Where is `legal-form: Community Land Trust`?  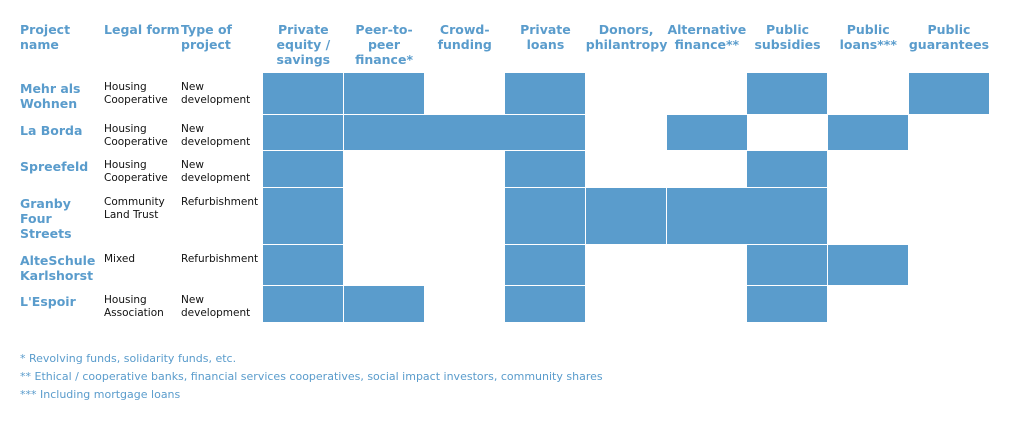
legal-form: Community Land Trust is located at coordinates (134, 208).